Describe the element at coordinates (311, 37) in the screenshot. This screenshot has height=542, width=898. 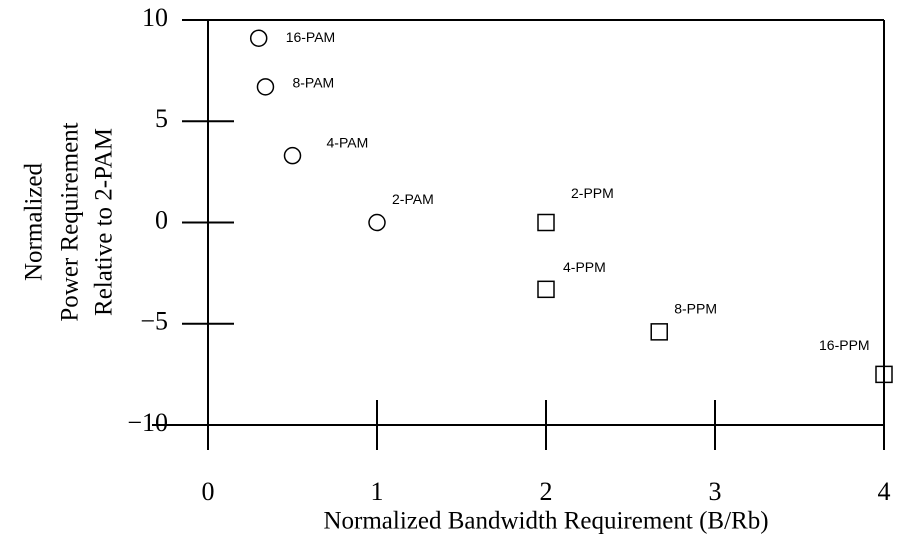
I see `point-label: 16-PAM` at that location.